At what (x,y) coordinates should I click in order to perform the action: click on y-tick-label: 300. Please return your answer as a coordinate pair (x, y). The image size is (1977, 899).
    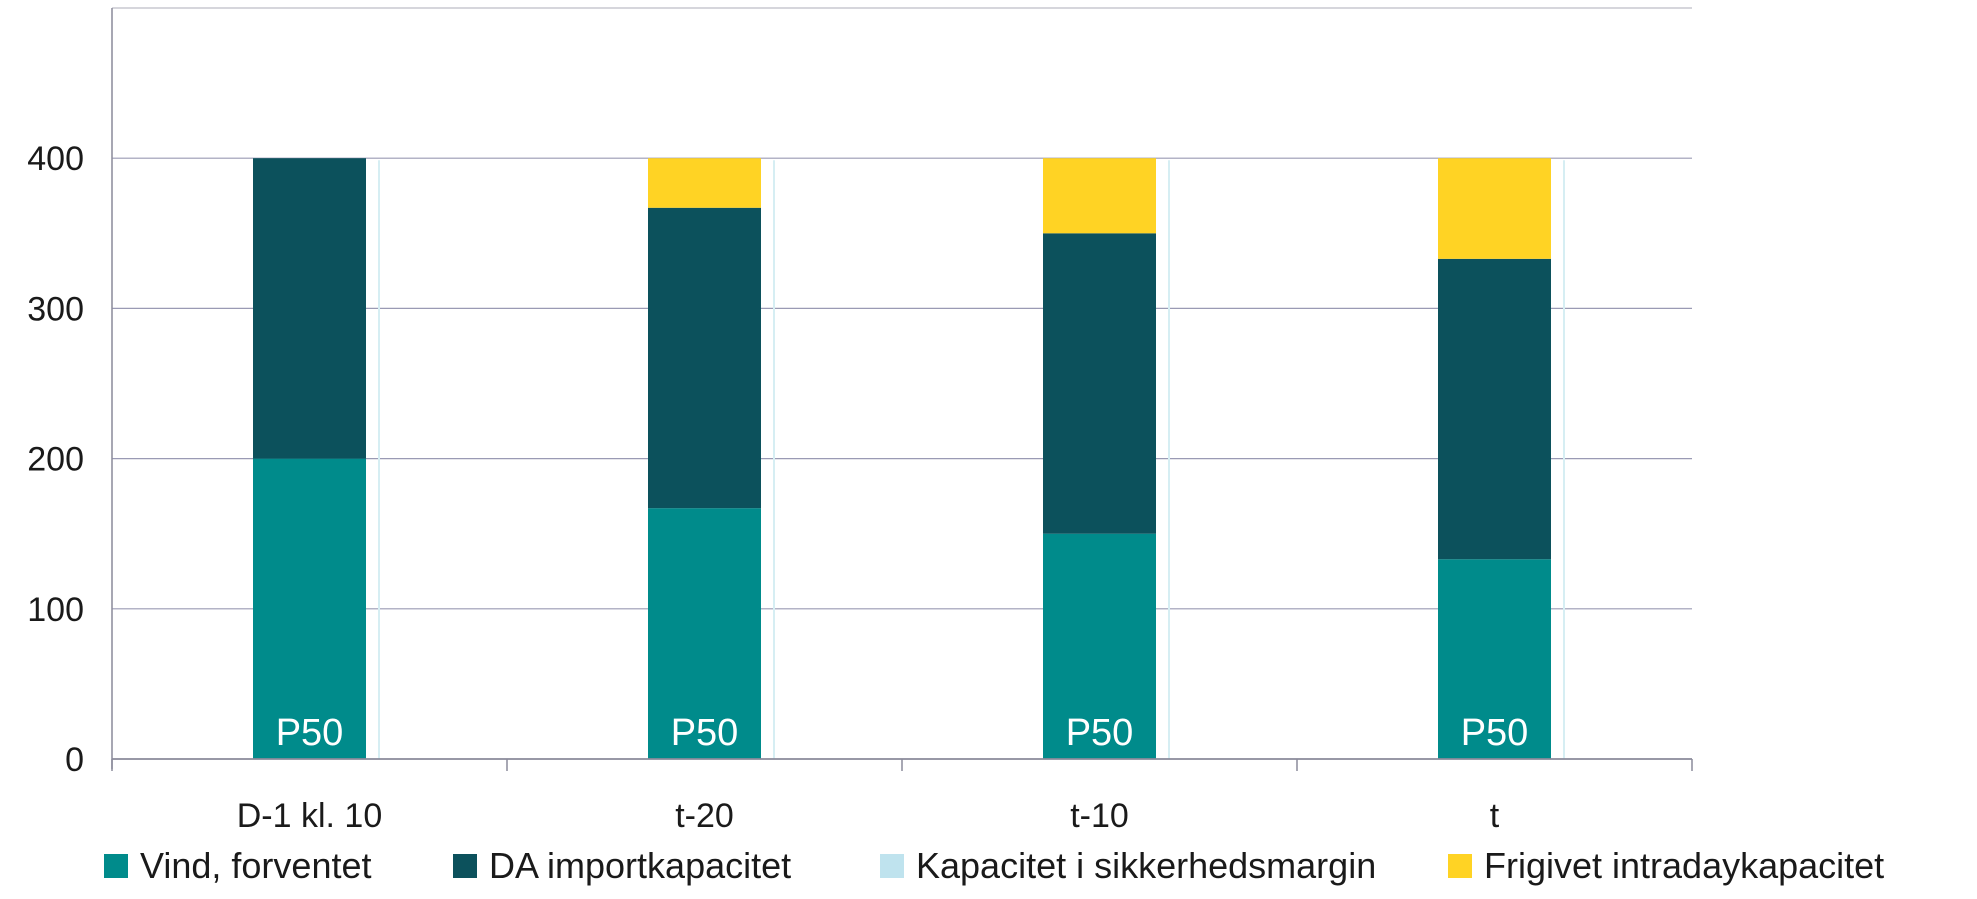
    Looking at the image, I should click on (55, 309).